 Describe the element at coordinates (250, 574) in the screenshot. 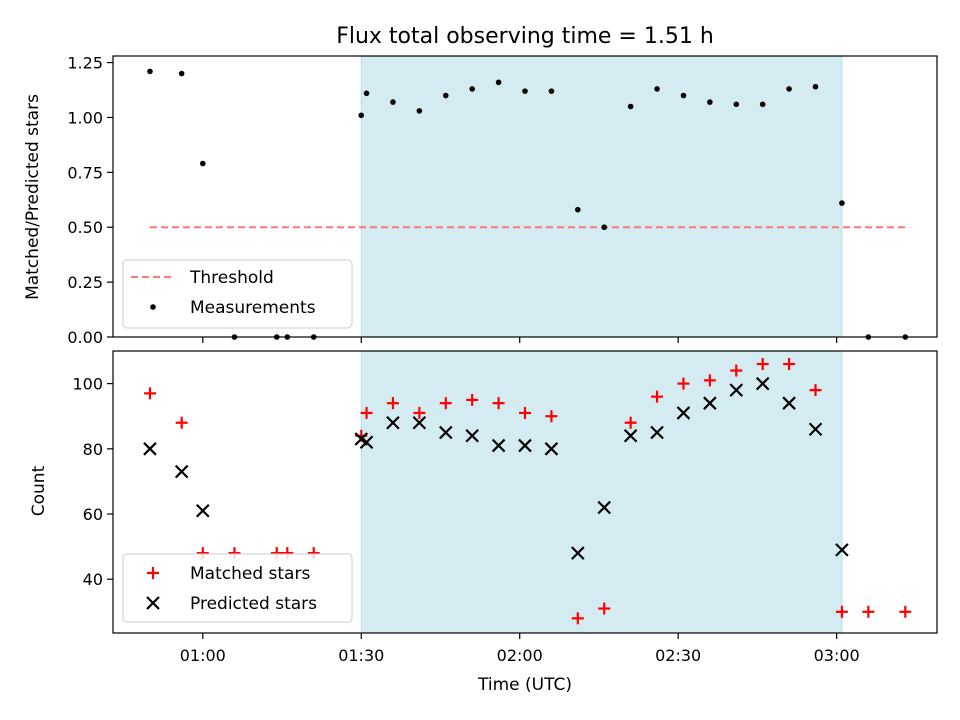

I see `matched-stars-legend-label: Matched stars` at that location.